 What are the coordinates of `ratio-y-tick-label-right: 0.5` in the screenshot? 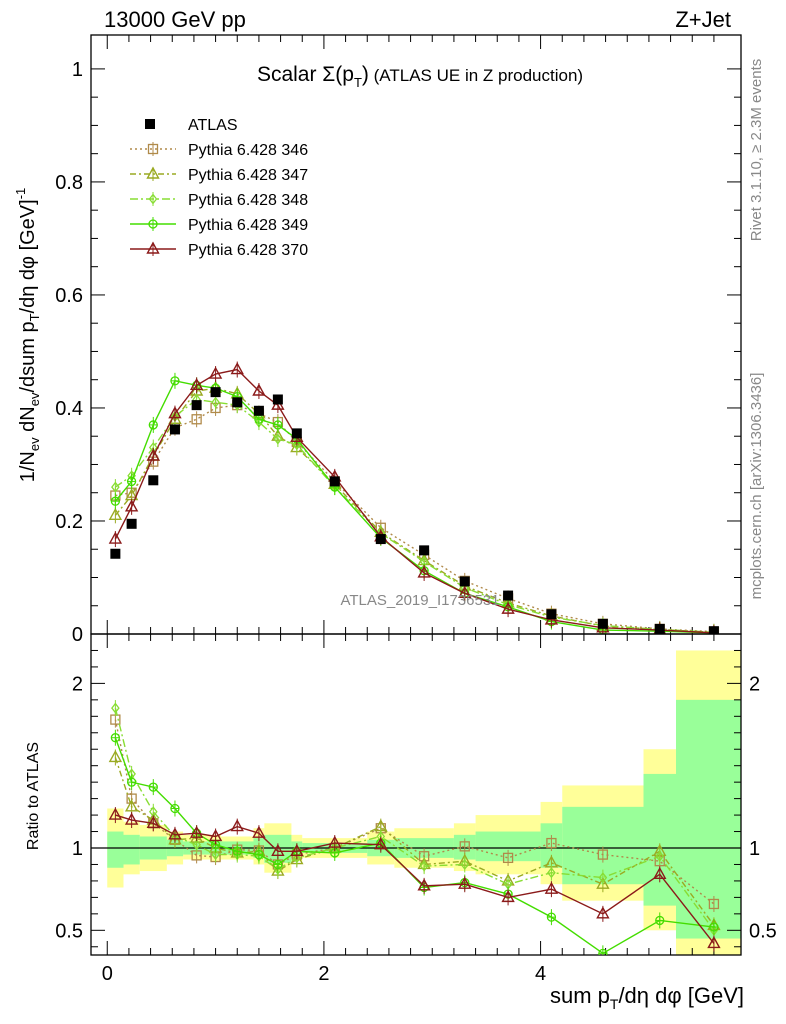 It's located at (763, 931).